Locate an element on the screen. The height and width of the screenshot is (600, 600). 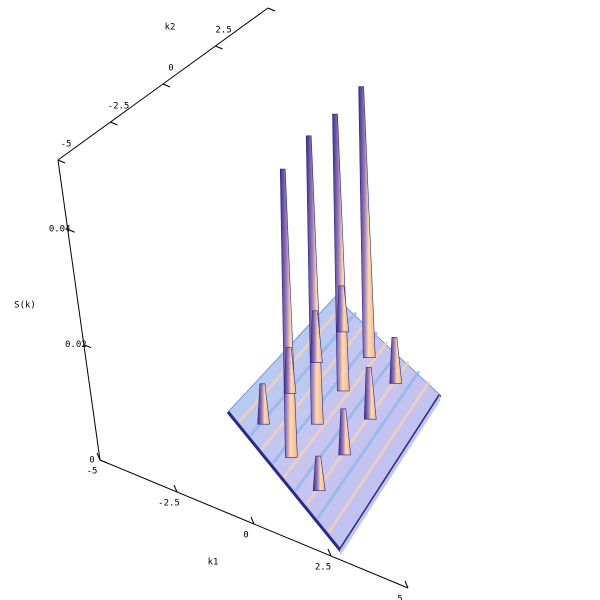
z-tick-label: 0.02 is located at coordinates (76, 345).